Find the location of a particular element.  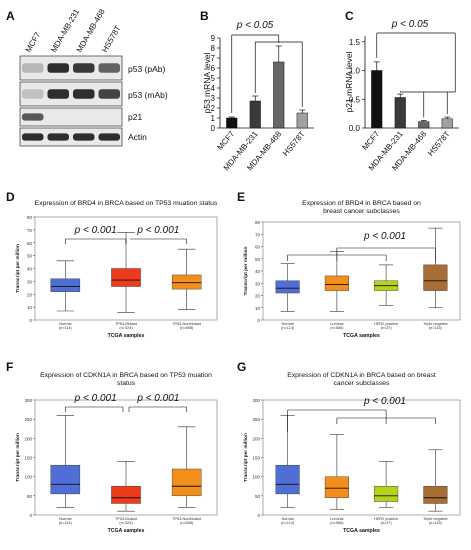

sig-pvalue-b: p < 0.05 is located at coordinates (255, 25).